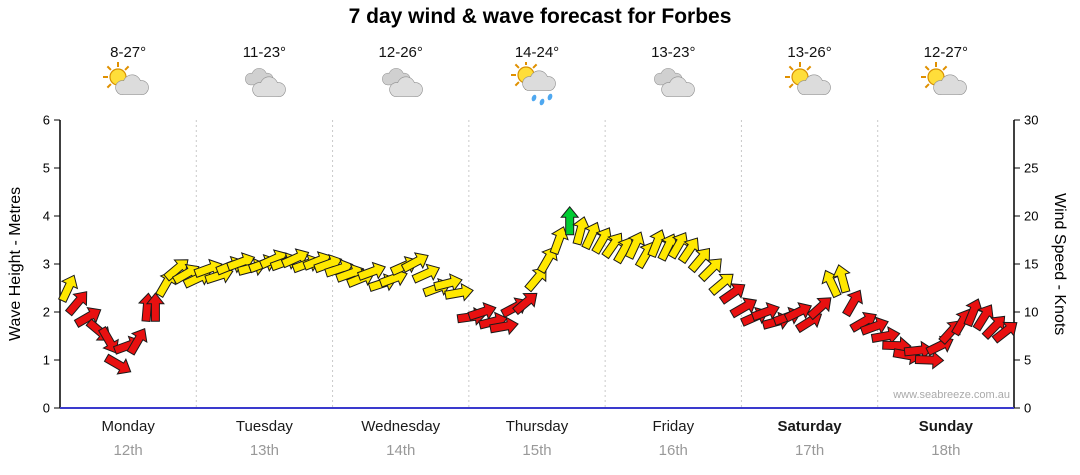  I want to click on right-tick-label: 0, so click(1027, 408).